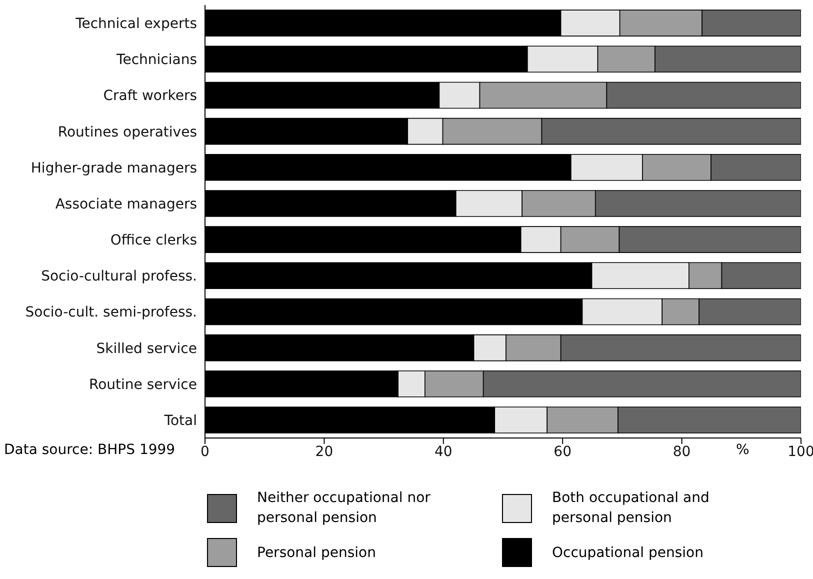 The height and width of the screenshot is (579, 813). What do you see at coordinates (443, 452) in the screenshot?
I see `x-tick-label: 40` at bounding box center [443, 452].